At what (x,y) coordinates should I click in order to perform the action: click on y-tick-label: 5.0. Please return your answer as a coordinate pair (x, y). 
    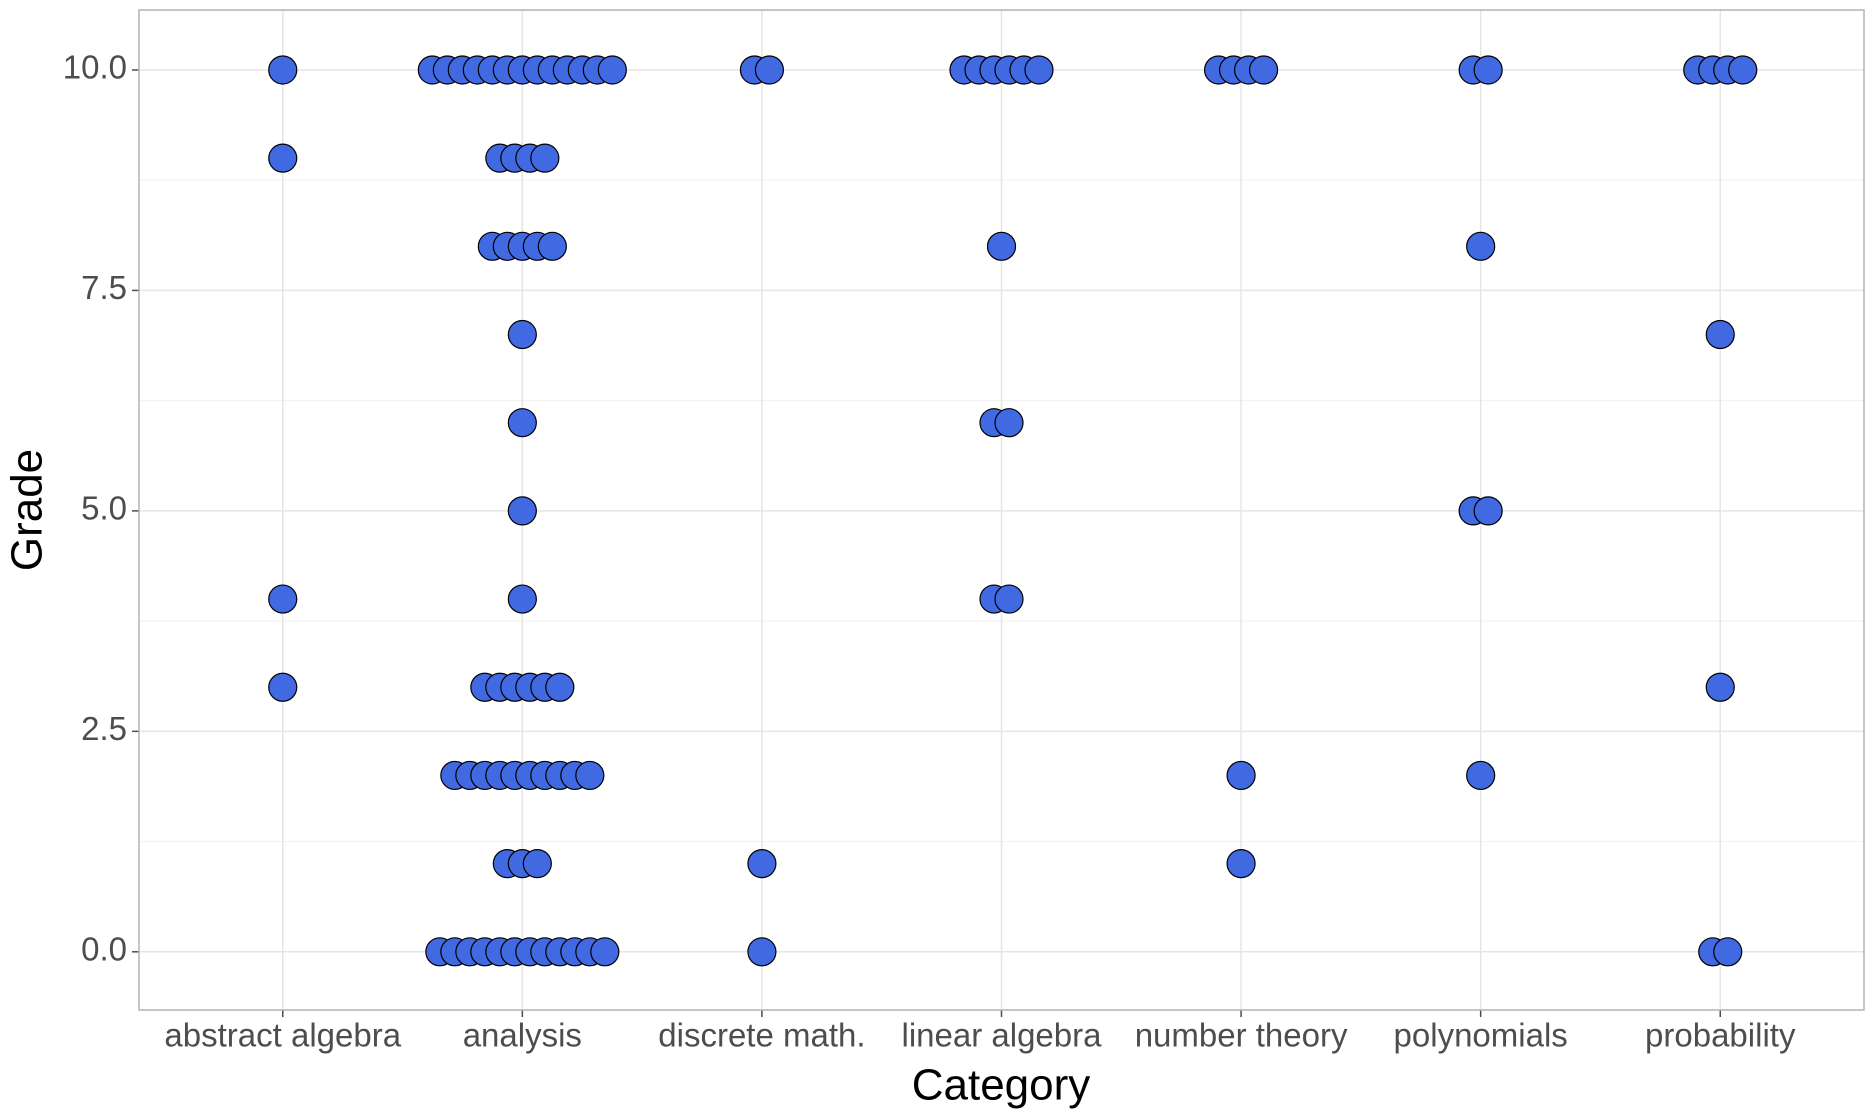
    Looking at the image, I should click on (104, 508).